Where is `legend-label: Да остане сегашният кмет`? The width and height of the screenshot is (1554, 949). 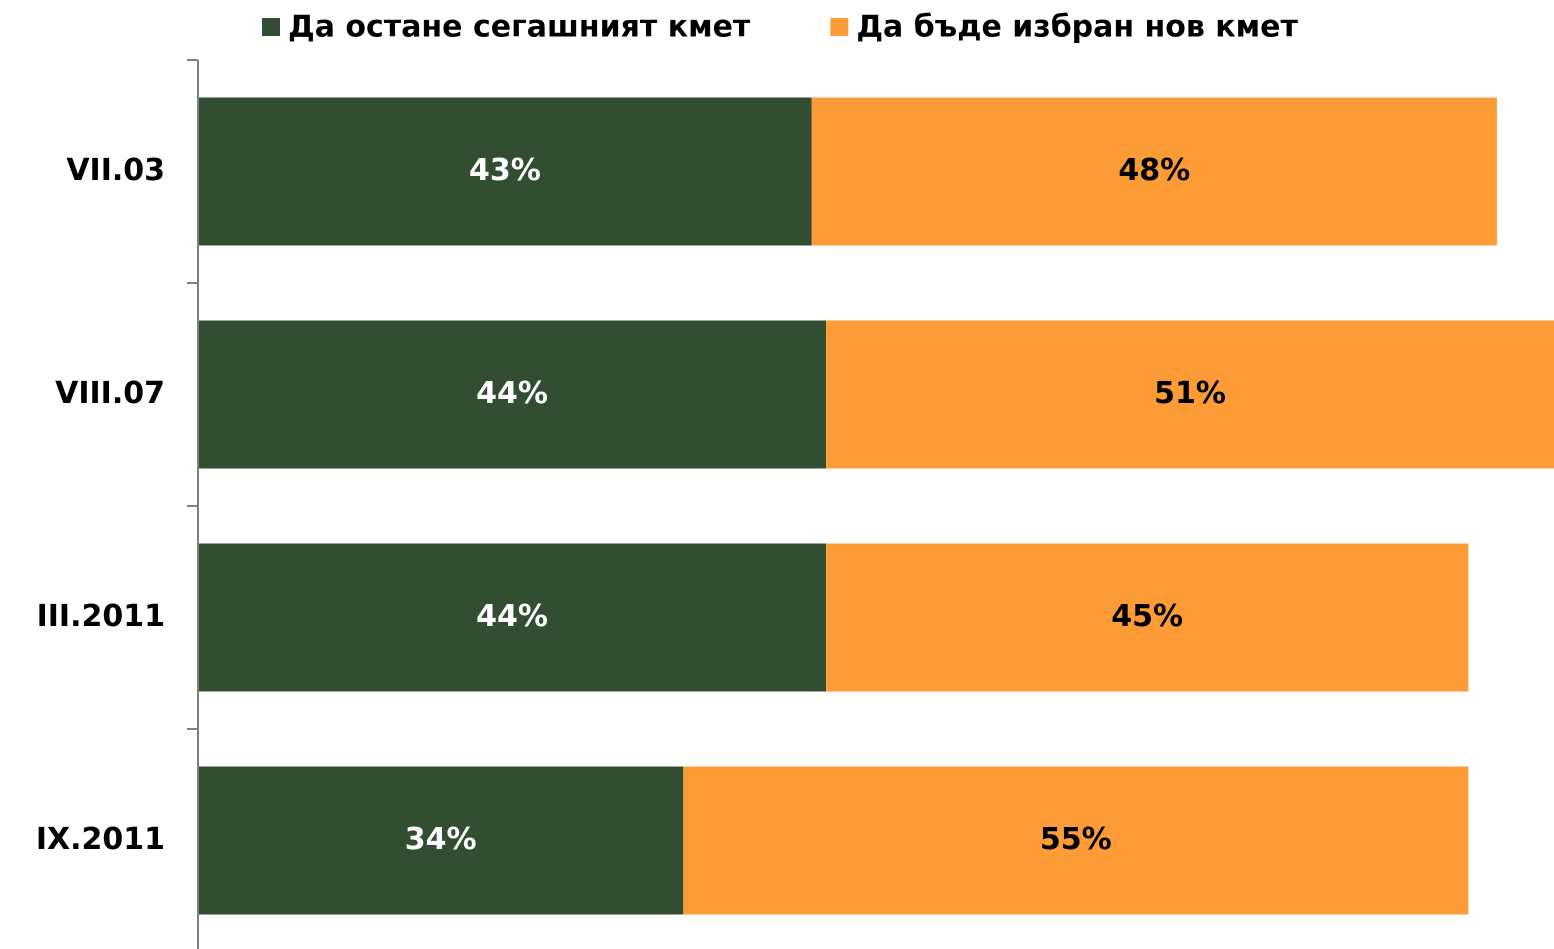 legend-label: Да остане сегашният кмет is located at coordinates (519, 27).